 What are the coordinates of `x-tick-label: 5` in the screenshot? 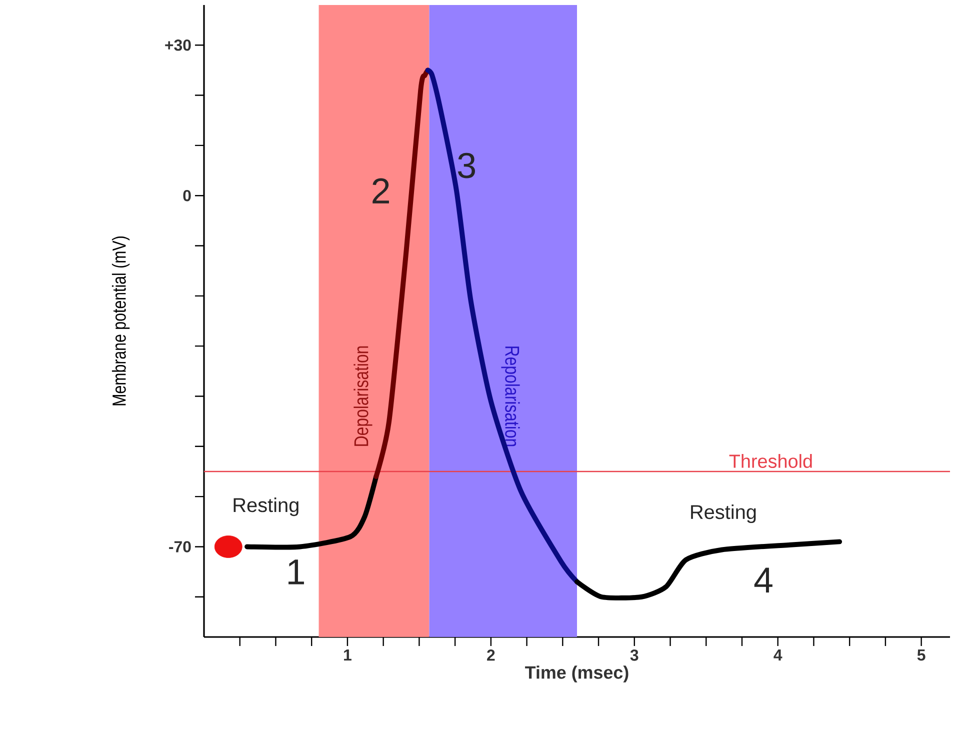 It's located at (921, 655).